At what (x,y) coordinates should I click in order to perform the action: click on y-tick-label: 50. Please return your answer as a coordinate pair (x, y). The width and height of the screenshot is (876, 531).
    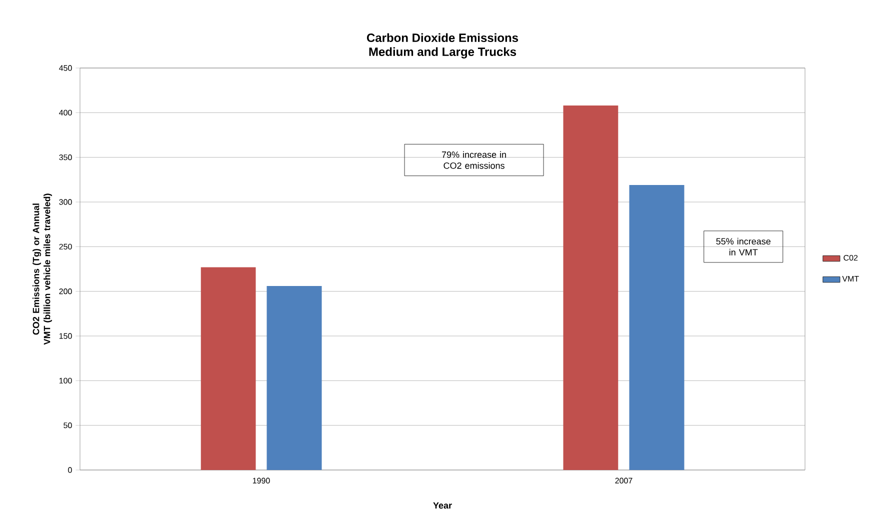
    Looking at the image, I should click on (68, 425).